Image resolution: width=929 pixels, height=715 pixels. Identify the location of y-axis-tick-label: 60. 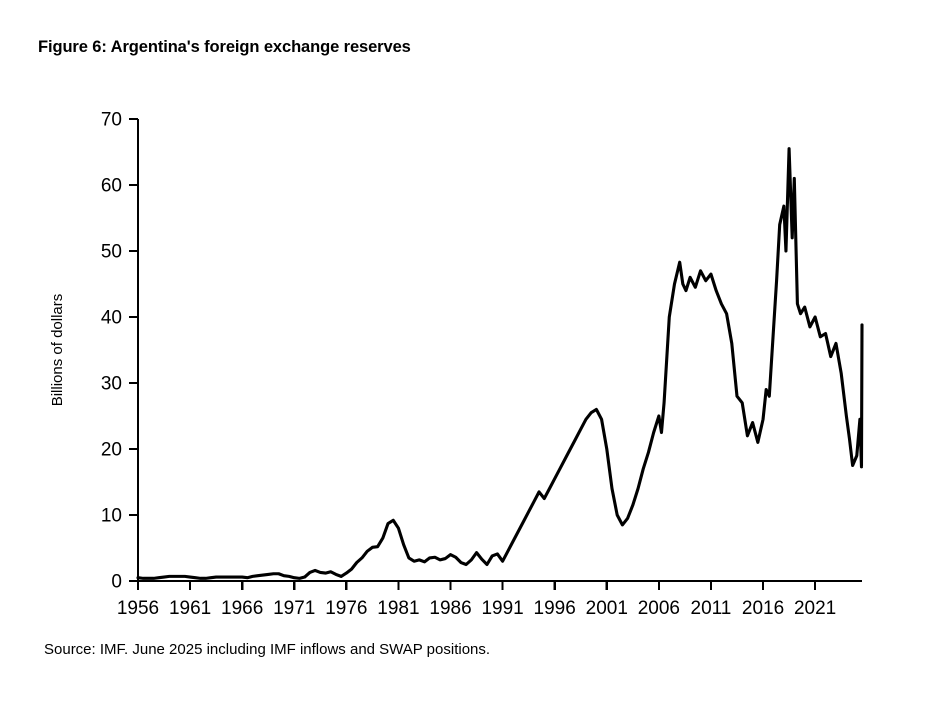
(111, 186).